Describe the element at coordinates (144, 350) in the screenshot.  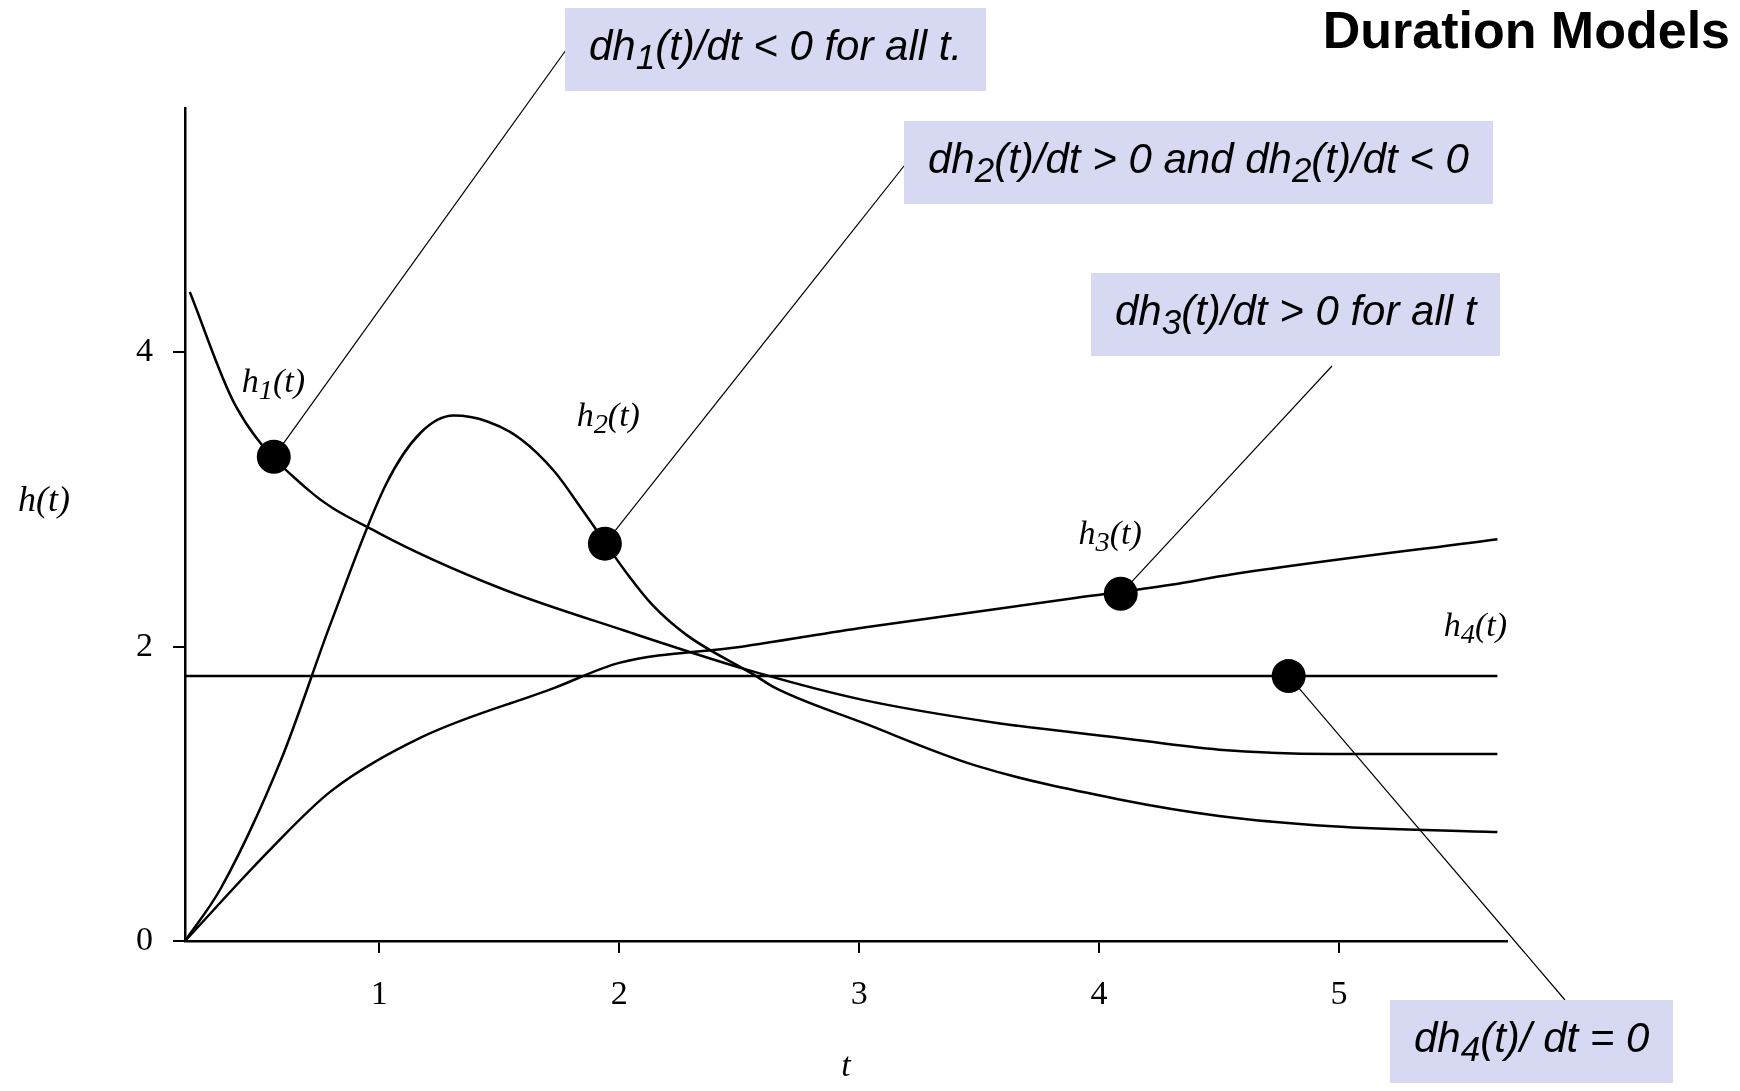
I see `y-tick-label: 4` at that location.